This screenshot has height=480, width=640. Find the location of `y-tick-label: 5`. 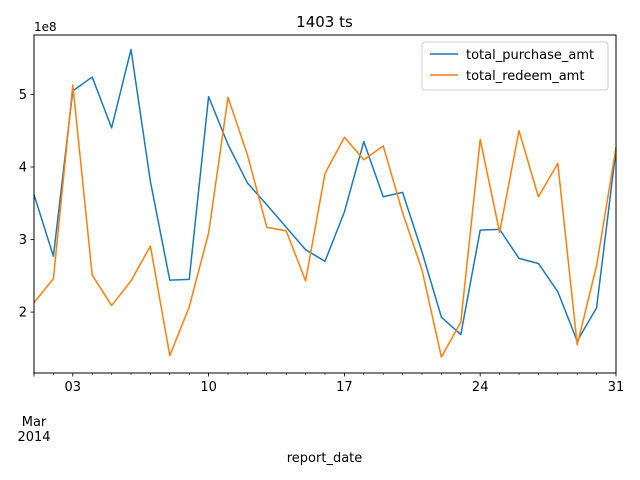

y-tick-label: 5 is located at coordinates (23, 95).